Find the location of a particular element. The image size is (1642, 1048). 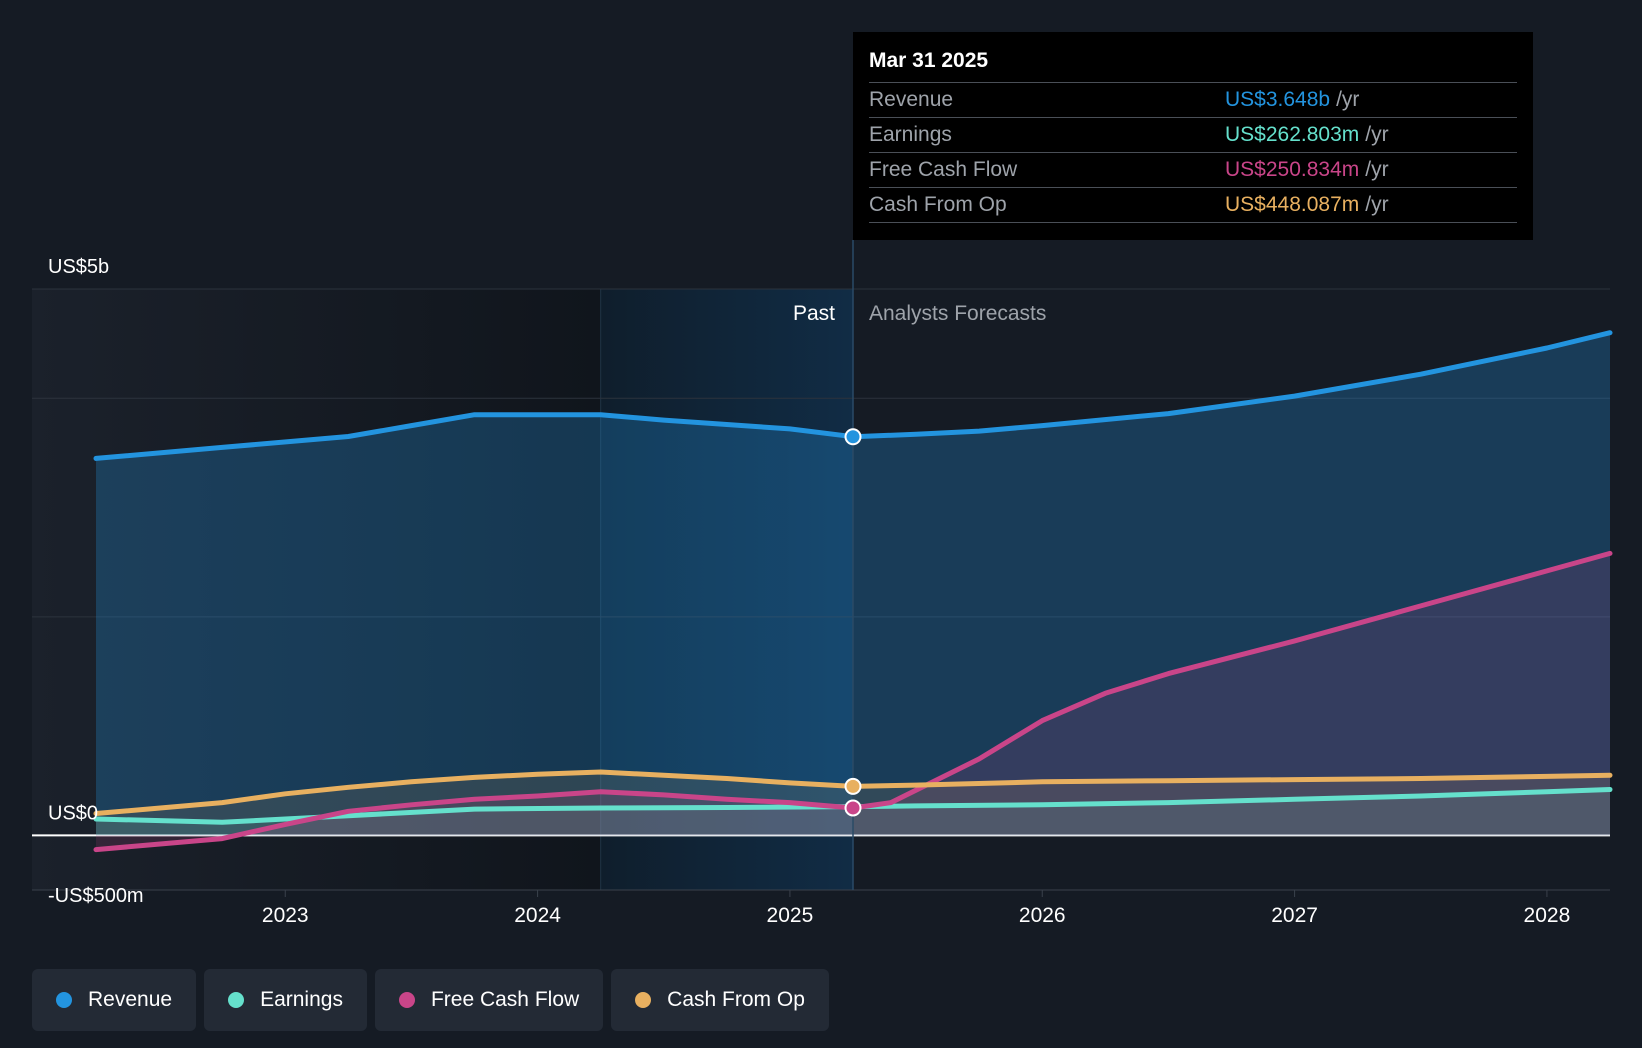

x-tick-label: 2024 is located at coordinates (537, 915).